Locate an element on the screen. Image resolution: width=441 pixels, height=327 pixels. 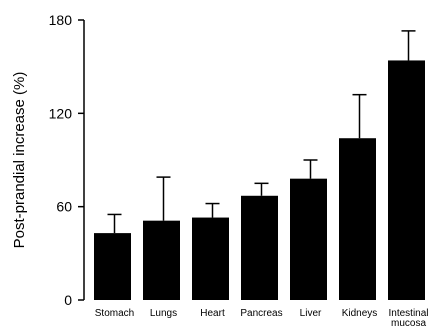
x-category-label: Stomach is located at coordinates (114, 313).